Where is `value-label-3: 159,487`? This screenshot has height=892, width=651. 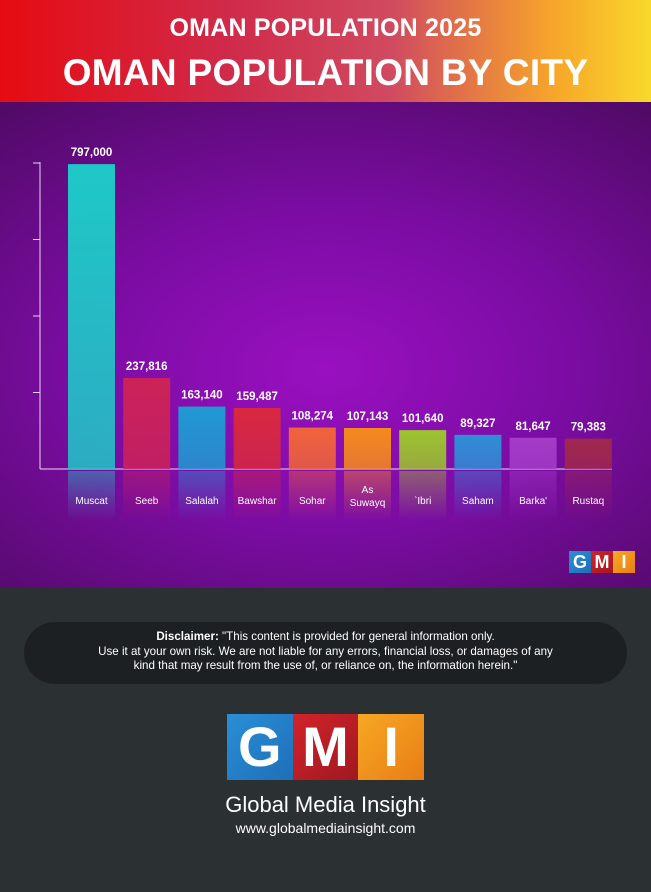 value-label-3: 159,487 is located at coordinates (257, 397).